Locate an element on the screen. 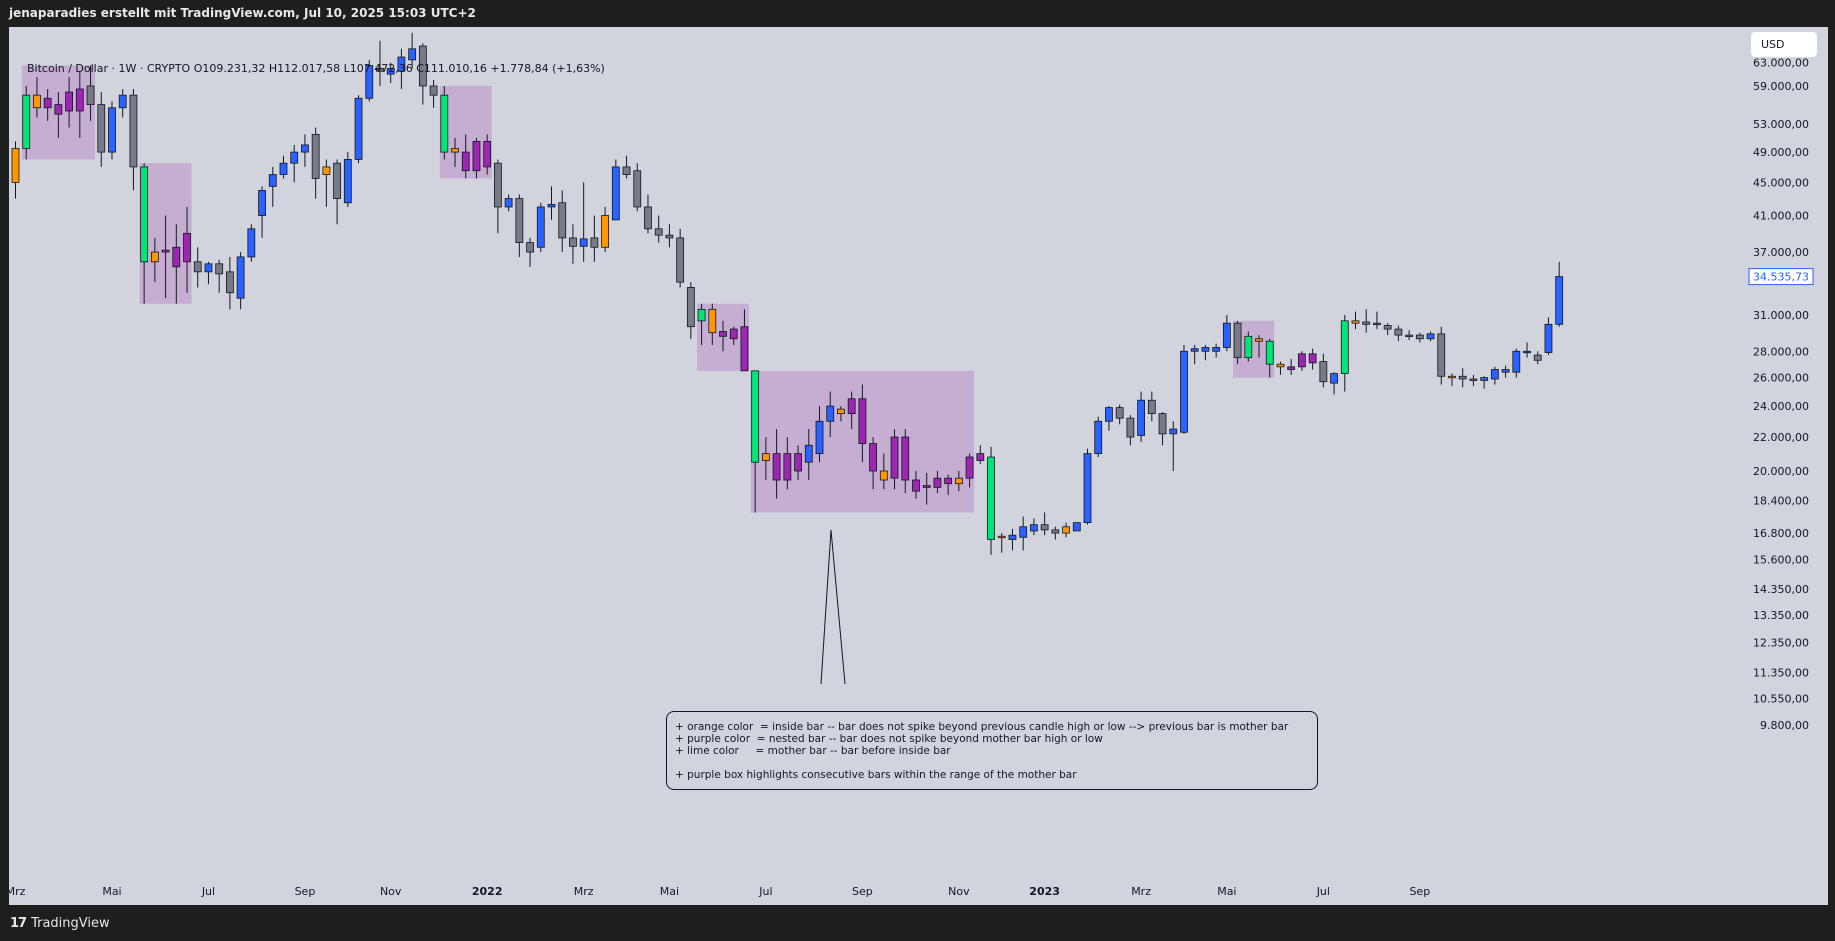 The image size is (1835, 941). y-axis-tick-label: 15.600,00 is located at coordinates (1781, 559).